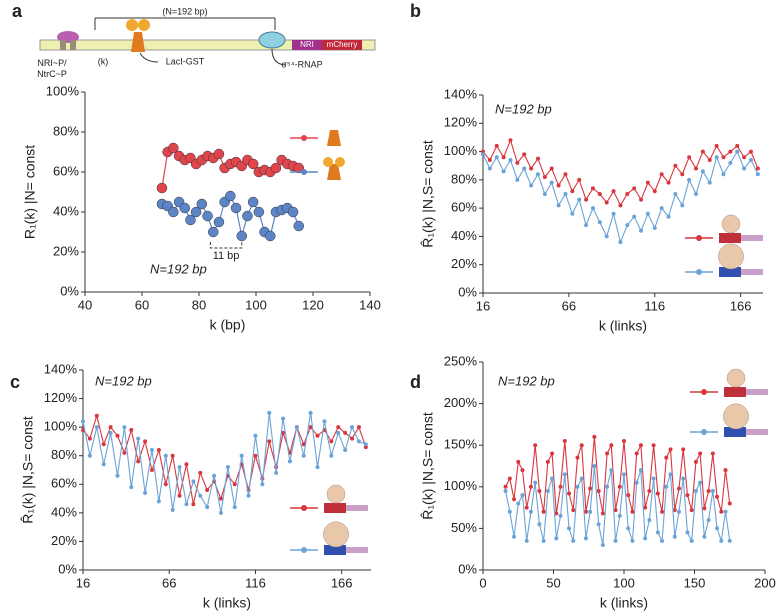  I want to click on y-tick-label: 120%, so click(461, 122).